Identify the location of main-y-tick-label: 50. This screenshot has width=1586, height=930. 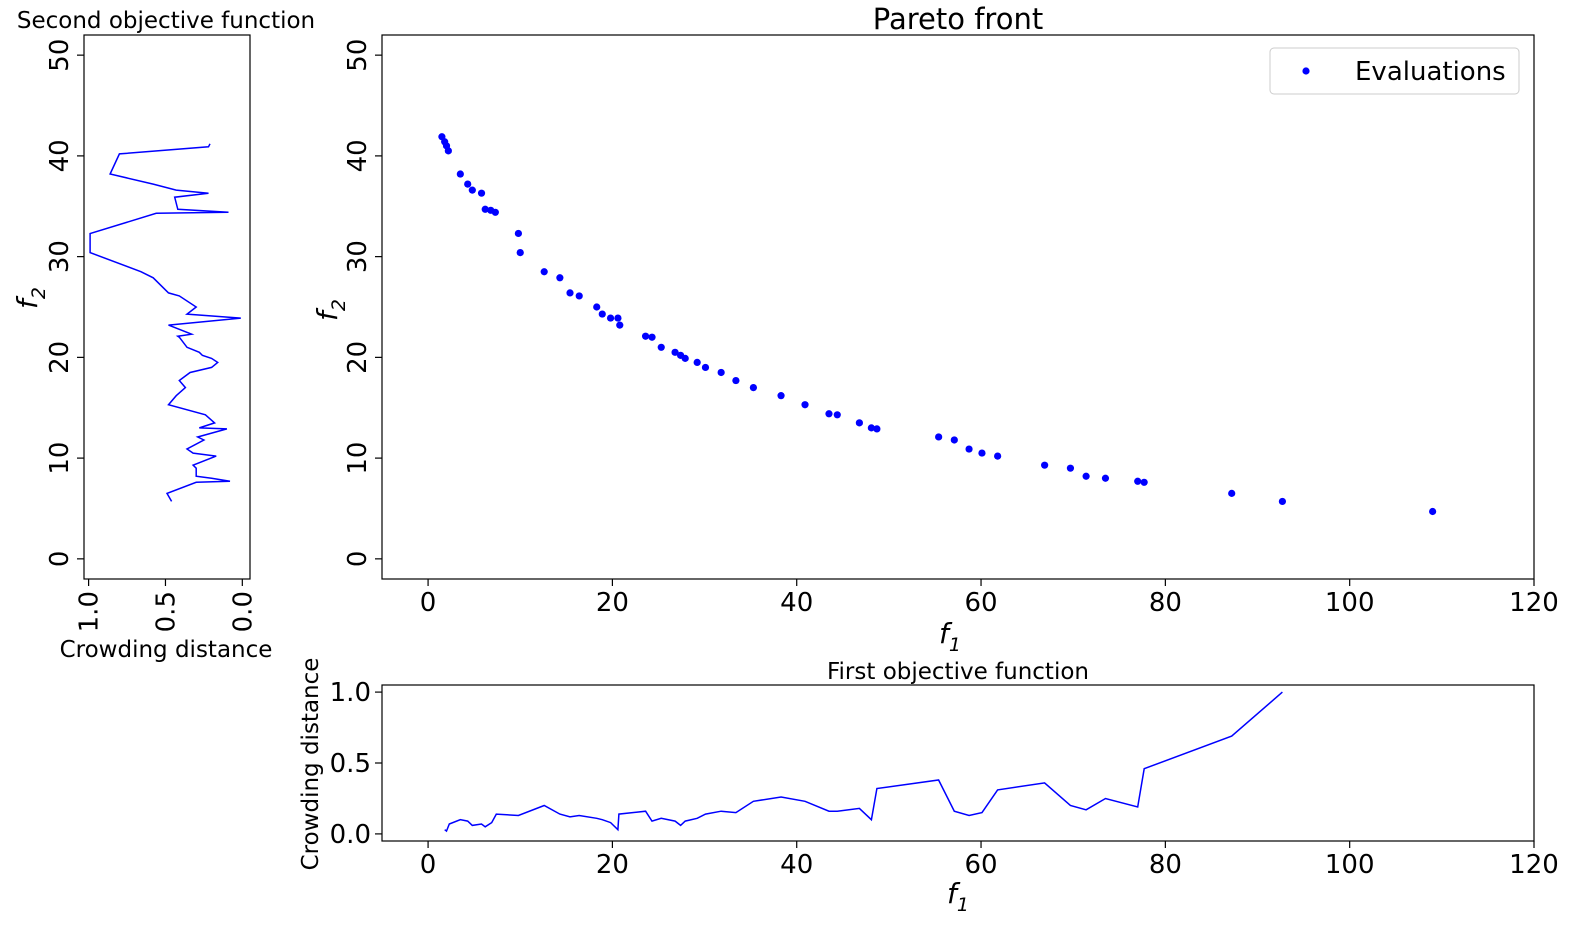
(358, 55).